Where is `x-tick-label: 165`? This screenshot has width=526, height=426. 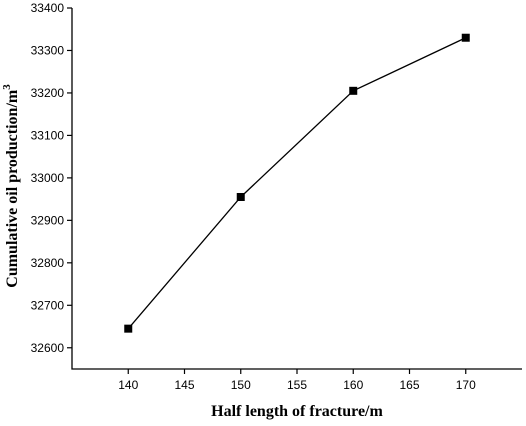
x-tick-label: 165 is located at coordinates (409, 385).